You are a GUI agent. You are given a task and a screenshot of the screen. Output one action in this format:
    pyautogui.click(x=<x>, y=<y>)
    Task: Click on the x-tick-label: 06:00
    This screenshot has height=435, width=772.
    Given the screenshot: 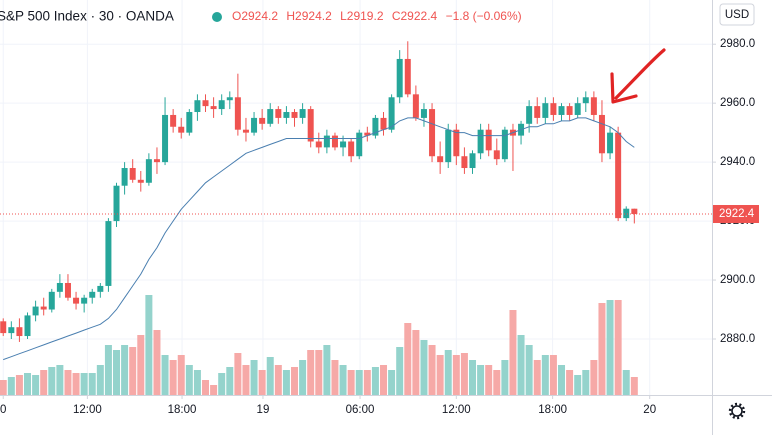 What is the action you would take?
    pyautogui.click(x=360, y=410)
    